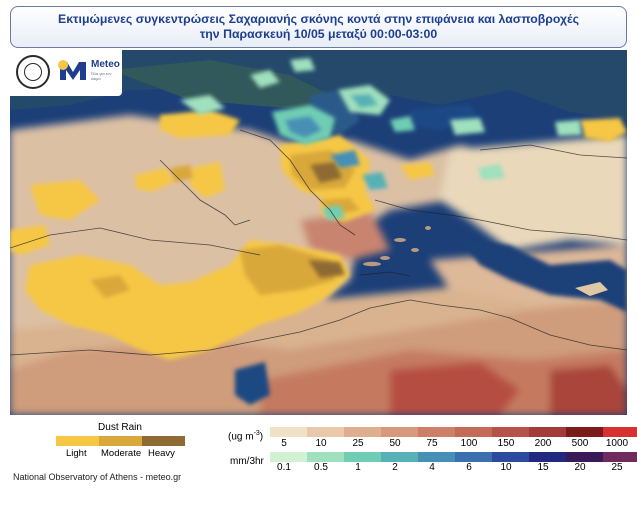 This screenshot has height=511, width=637. Describe the element at coordinates (225, 85) in the screenshot. I see `balkan-land` at that location.